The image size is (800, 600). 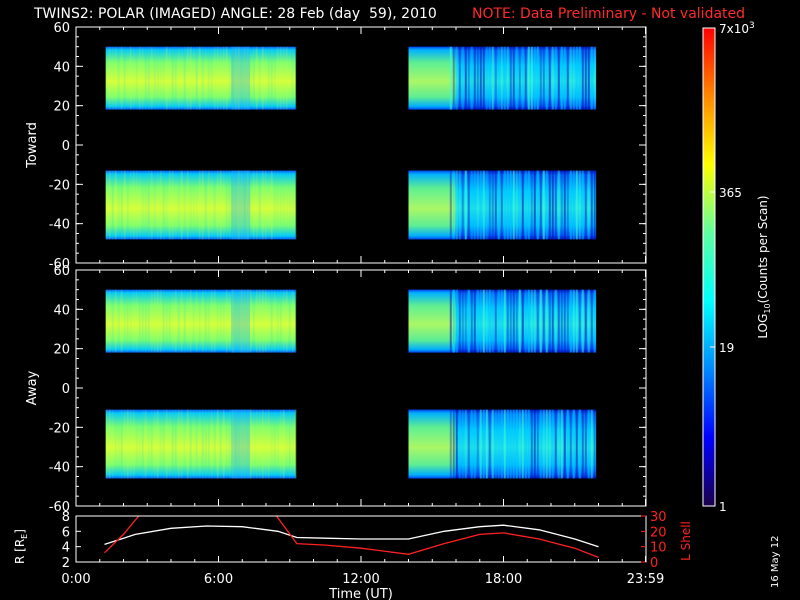 I want to click on heatmap-band, so click(x=200, y=444).